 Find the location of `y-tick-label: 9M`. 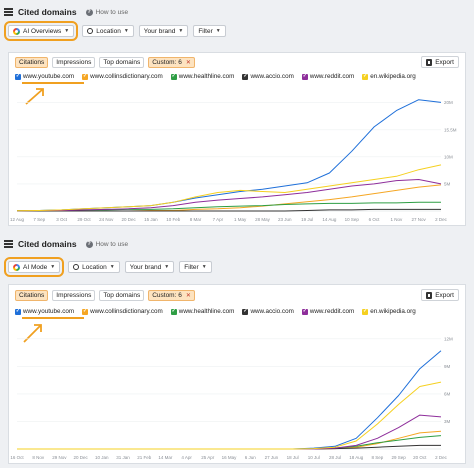

y-tick-label: 9M is located at coordinates (447, 366).